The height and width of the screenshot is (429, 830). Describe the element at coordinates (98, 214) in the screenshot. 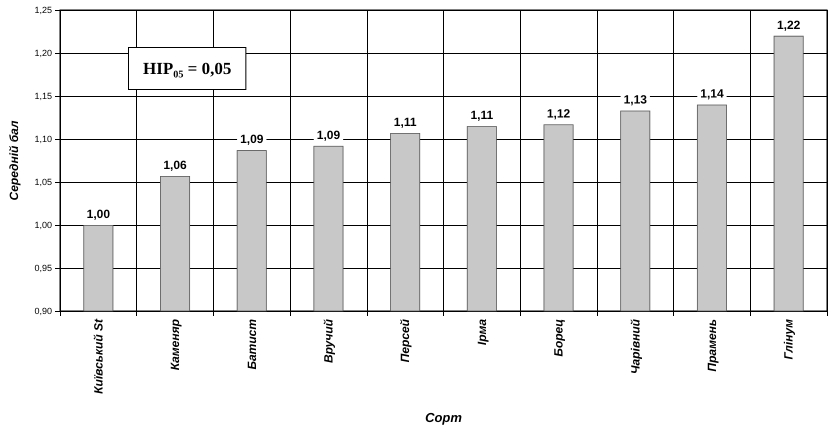

I see `data-label: 1,00` at that location.